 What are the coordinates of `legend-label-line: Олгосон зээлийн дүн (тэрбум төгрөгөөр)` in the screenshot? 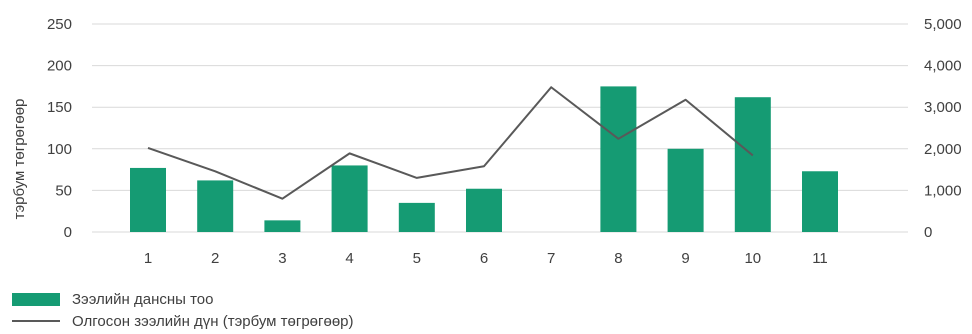 It's located at (213, 321).